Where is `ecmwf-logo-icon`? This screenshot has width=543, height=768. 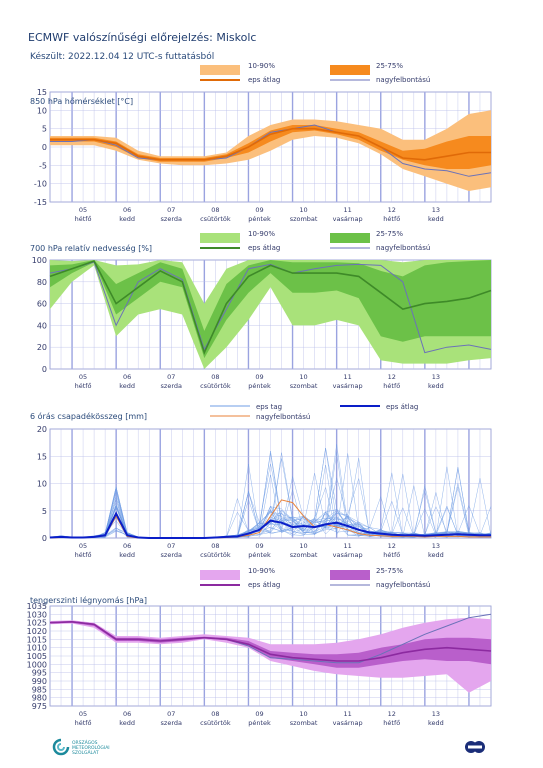 ecmwf-logo-icon is located at coordinates (475, 747).